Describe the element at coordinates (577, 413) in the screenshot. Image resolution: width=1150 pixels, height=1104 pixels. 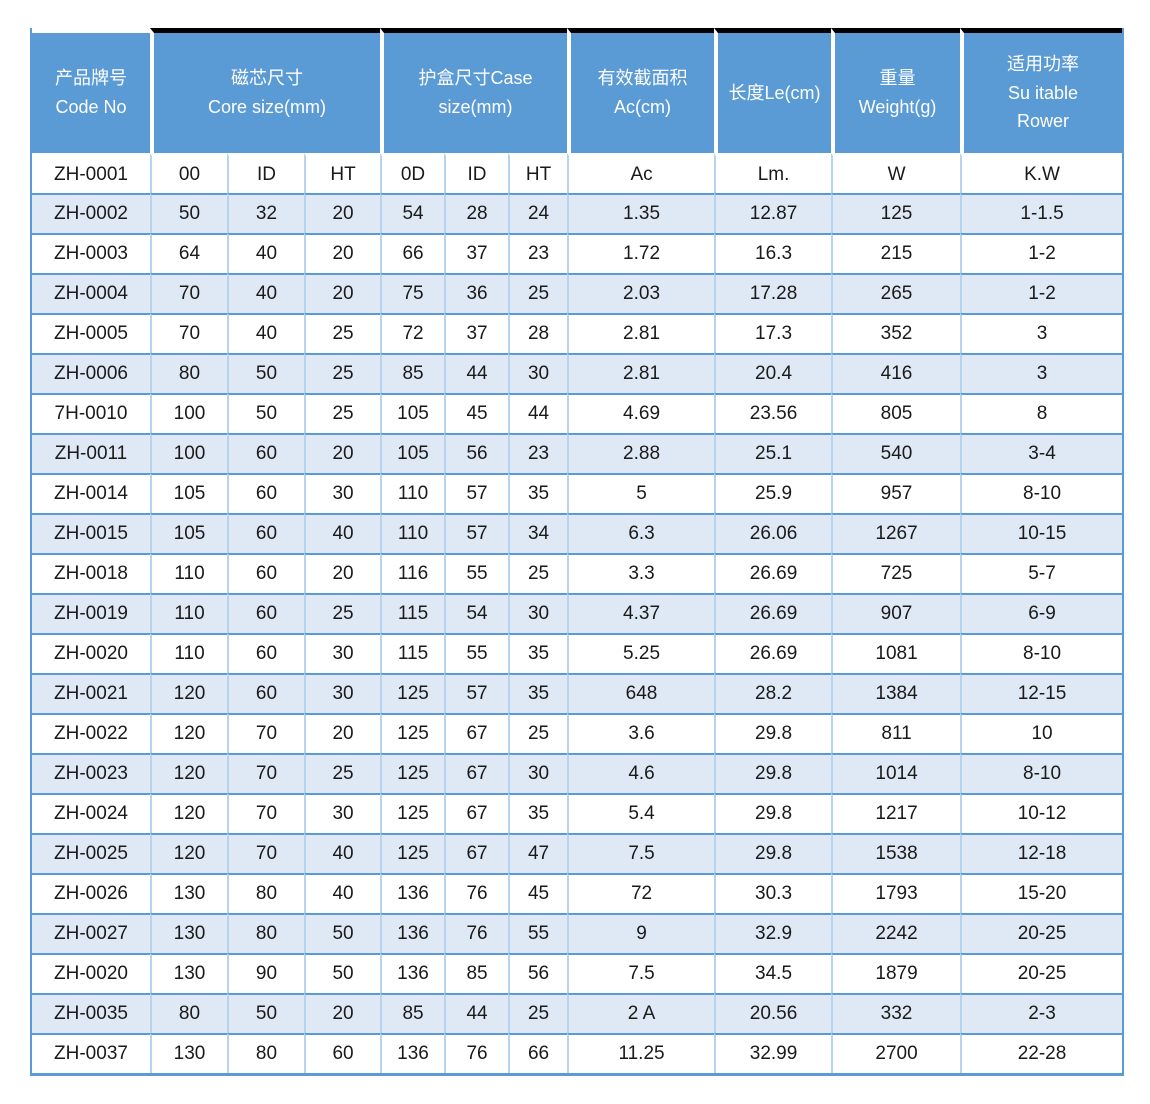
I see `table-row: 7H-0010 100 50 25 105 45 44 4.69 23.56 805 8` at that location.